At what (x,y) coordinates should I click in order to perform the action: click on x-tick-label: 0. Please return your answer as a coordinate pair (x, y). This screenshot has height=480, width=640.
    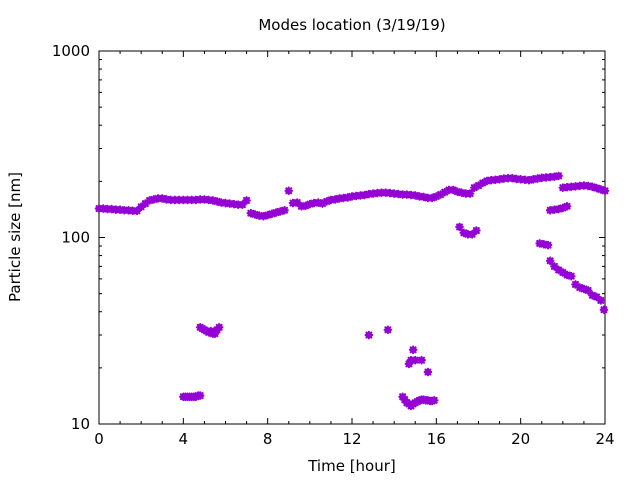
    Looking at the image, I should click on (99, 439).